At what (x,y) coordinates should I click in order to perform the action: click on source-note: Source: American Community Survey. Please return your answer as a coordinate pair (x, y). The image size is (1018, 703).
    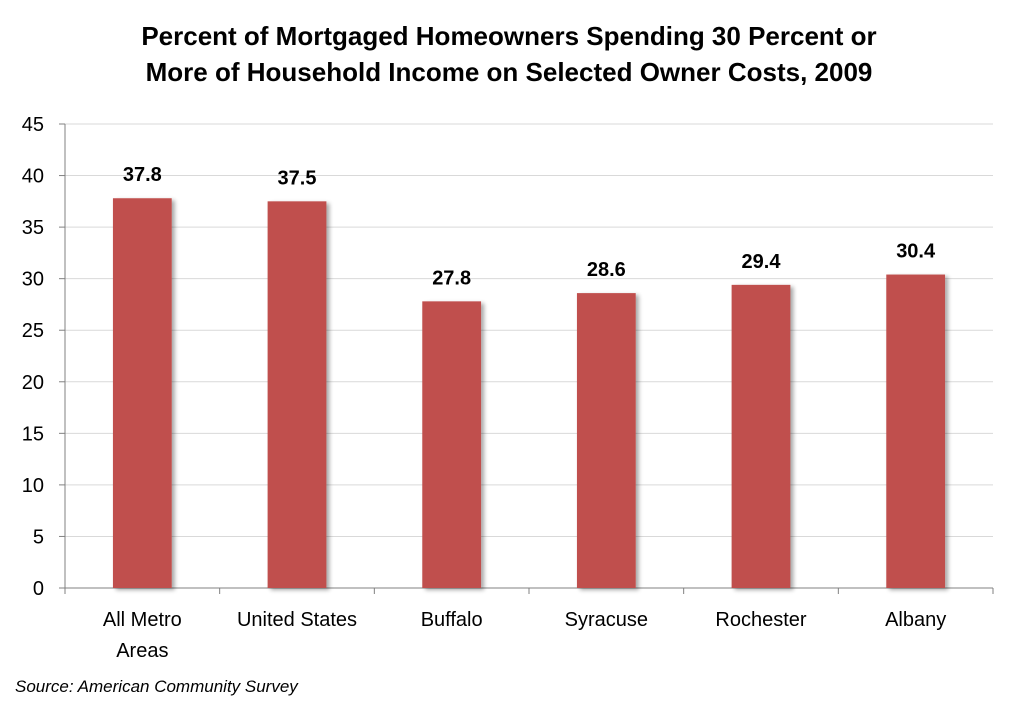
    Looking at the image, I should click on (156, 686).